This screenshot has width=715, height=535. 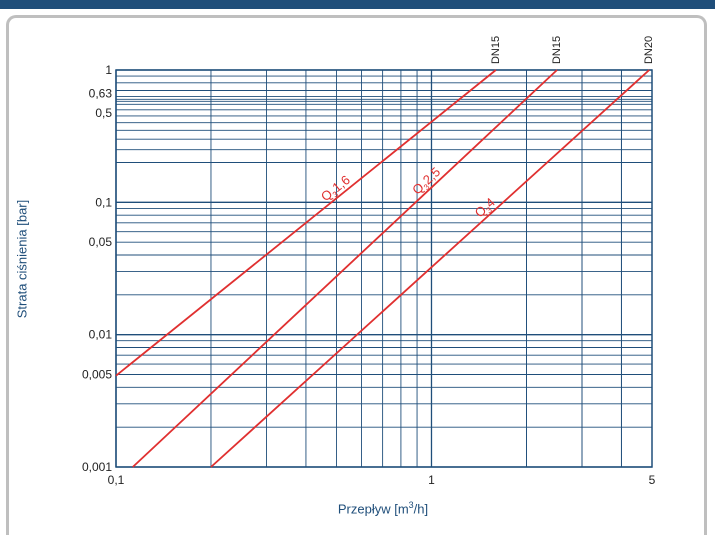 What do you see at coordinates (103, 202) in the screenshot?
I see `y-tick-label-3: 0,1` at bounding box center [103, 202].